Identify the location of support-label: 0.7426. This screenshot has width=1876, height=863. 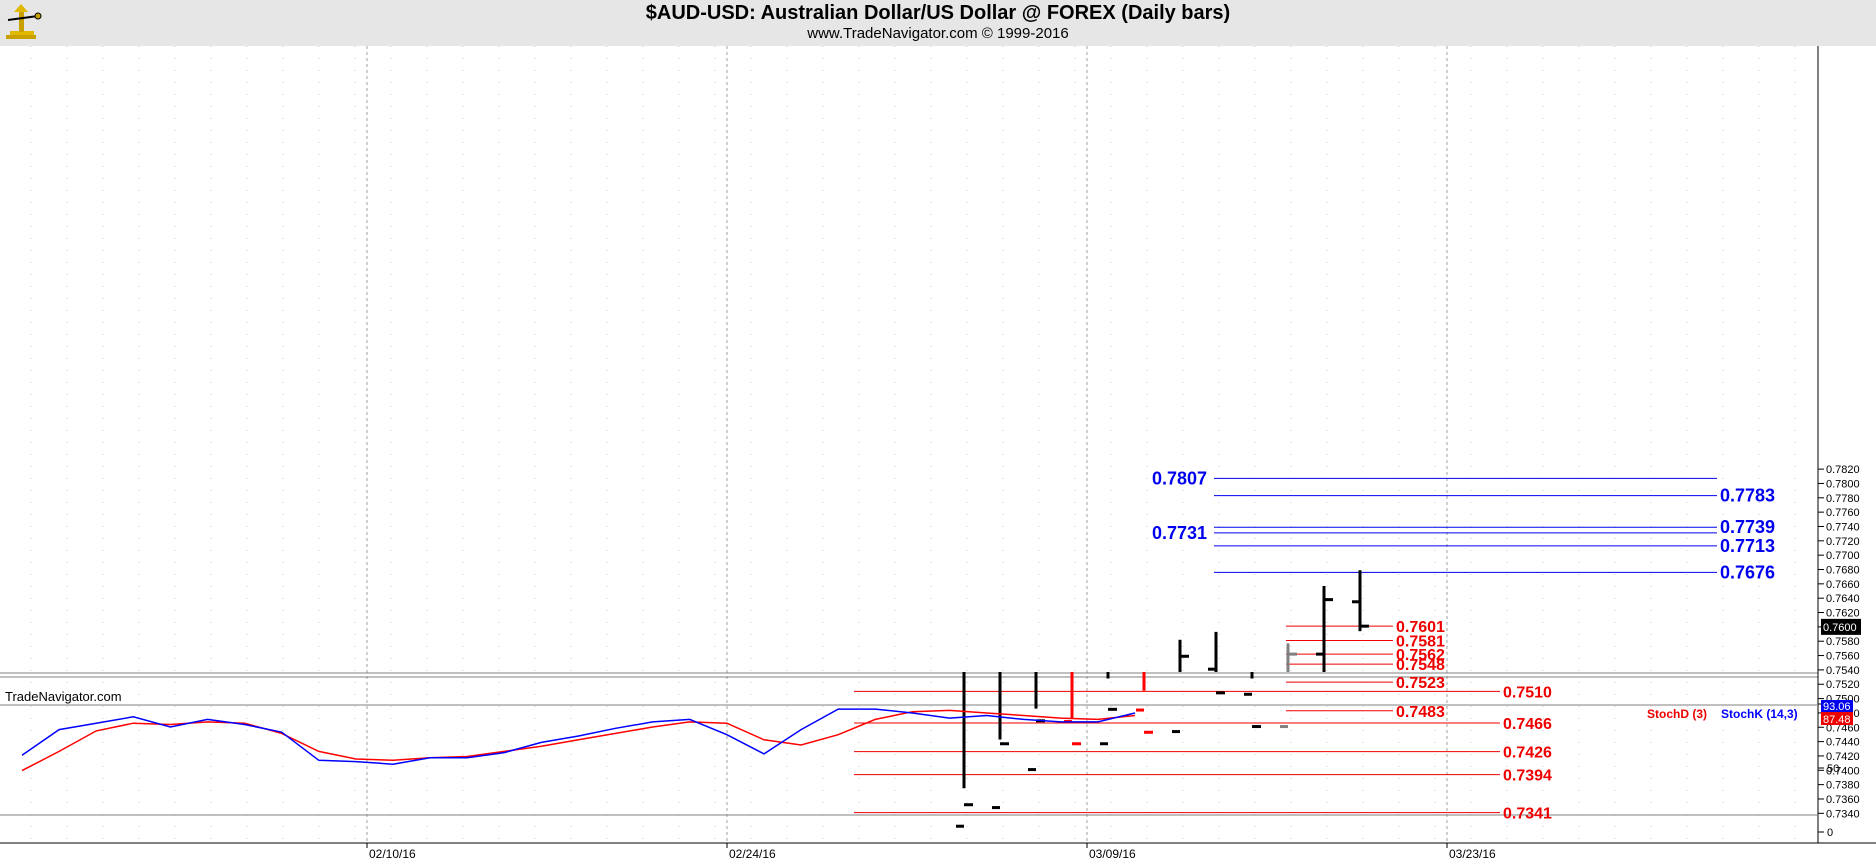
(1527, 753).